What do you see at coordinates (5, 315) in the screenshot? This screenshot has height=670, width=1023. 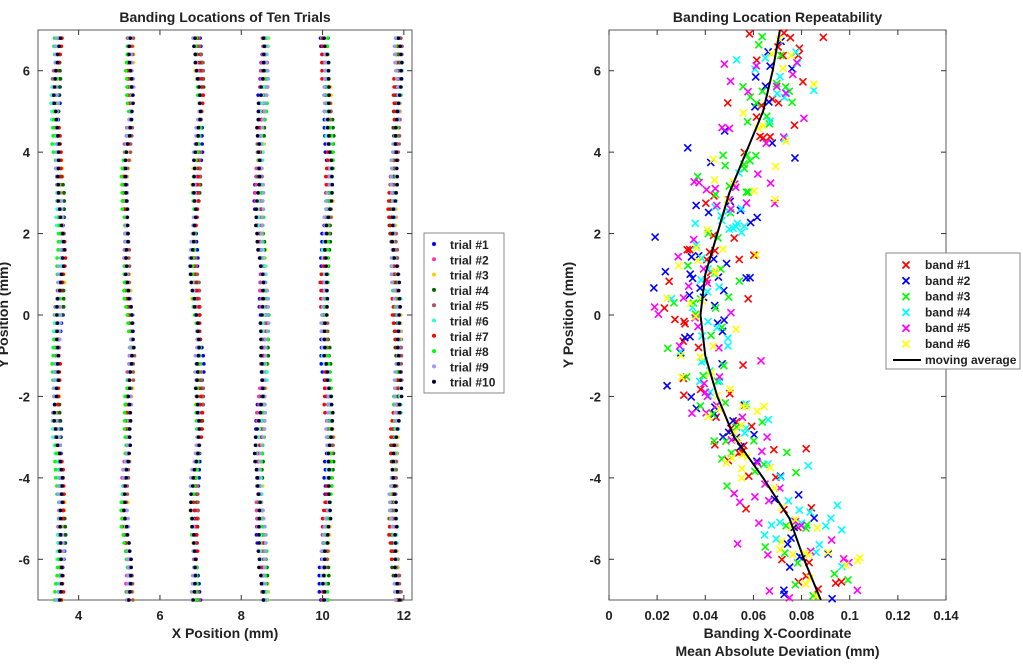 I see `y-axis-label: Y Position (mm)` at bounding box center [5, 315].